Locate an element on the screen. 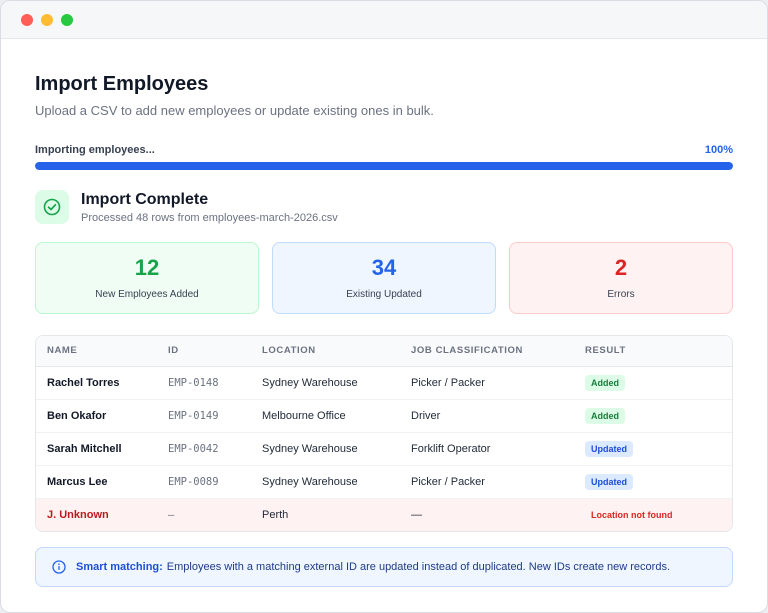  progress-bar-fill is located at coordinates (384, 166).